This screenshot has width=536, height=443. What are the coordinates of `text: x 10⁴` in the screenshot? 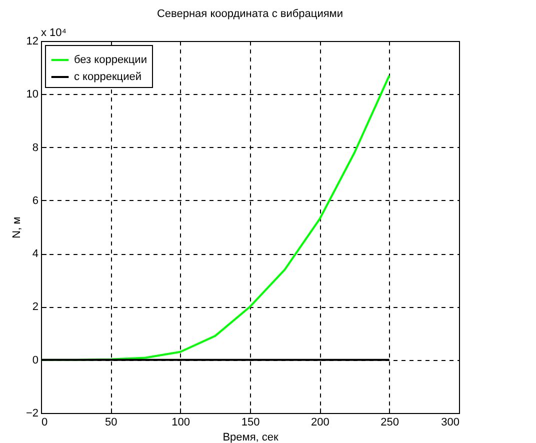 It's located at (54, 33).